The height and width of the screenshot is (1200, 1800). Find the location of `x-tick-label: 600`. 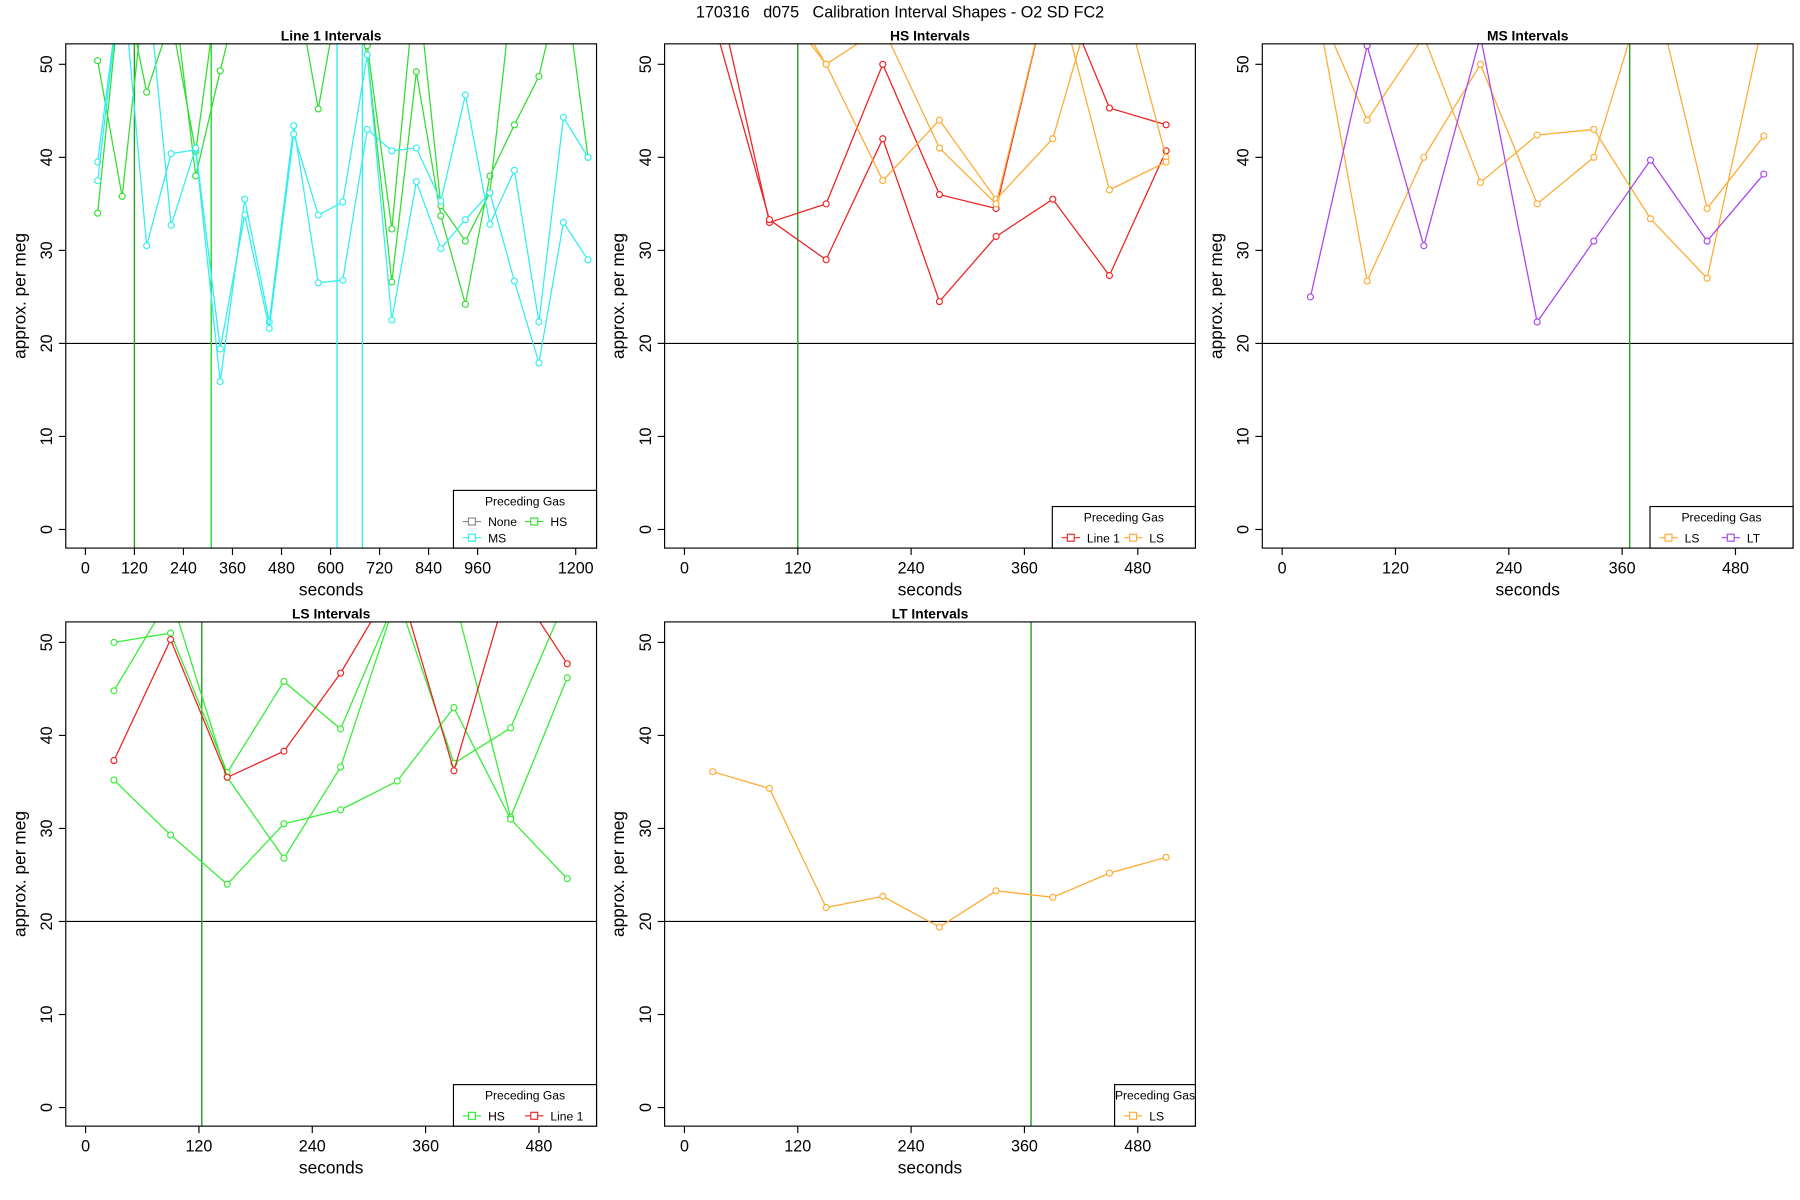

x-tick-label: 600 is located at coordinates (330, 568).